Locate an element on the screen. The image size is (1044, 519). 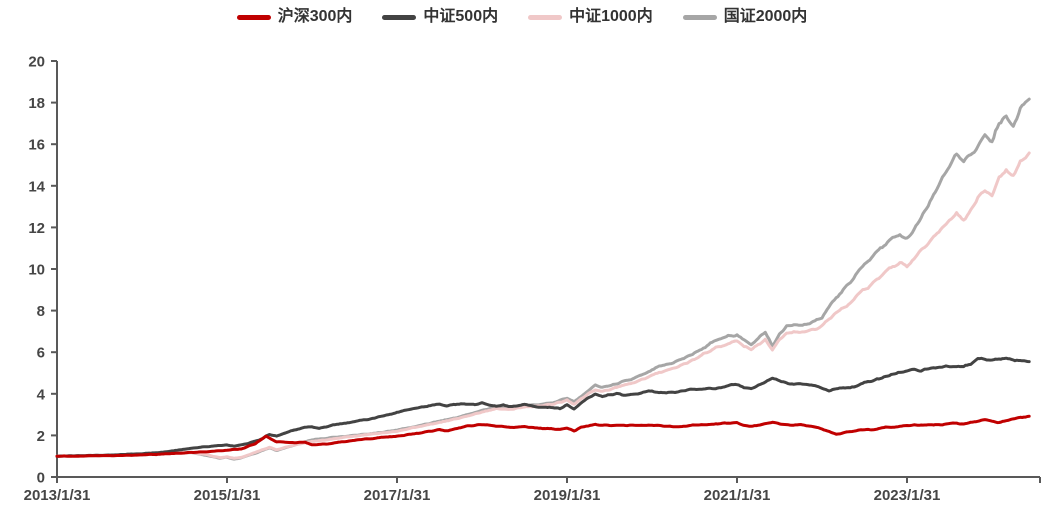
legend-item-0: 沪深300内 is located at coordinates (294, 16).